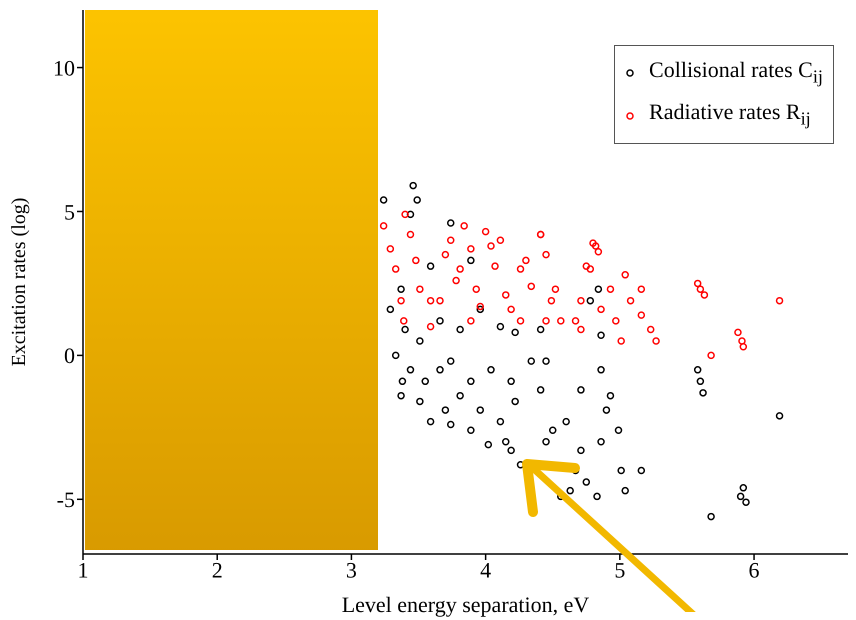 This screenshot has height=620, width=856. Describe the element at coordinates (466, 604) in the screenshot. I see `x-axis-title: Level energy separation, eV` at that location.